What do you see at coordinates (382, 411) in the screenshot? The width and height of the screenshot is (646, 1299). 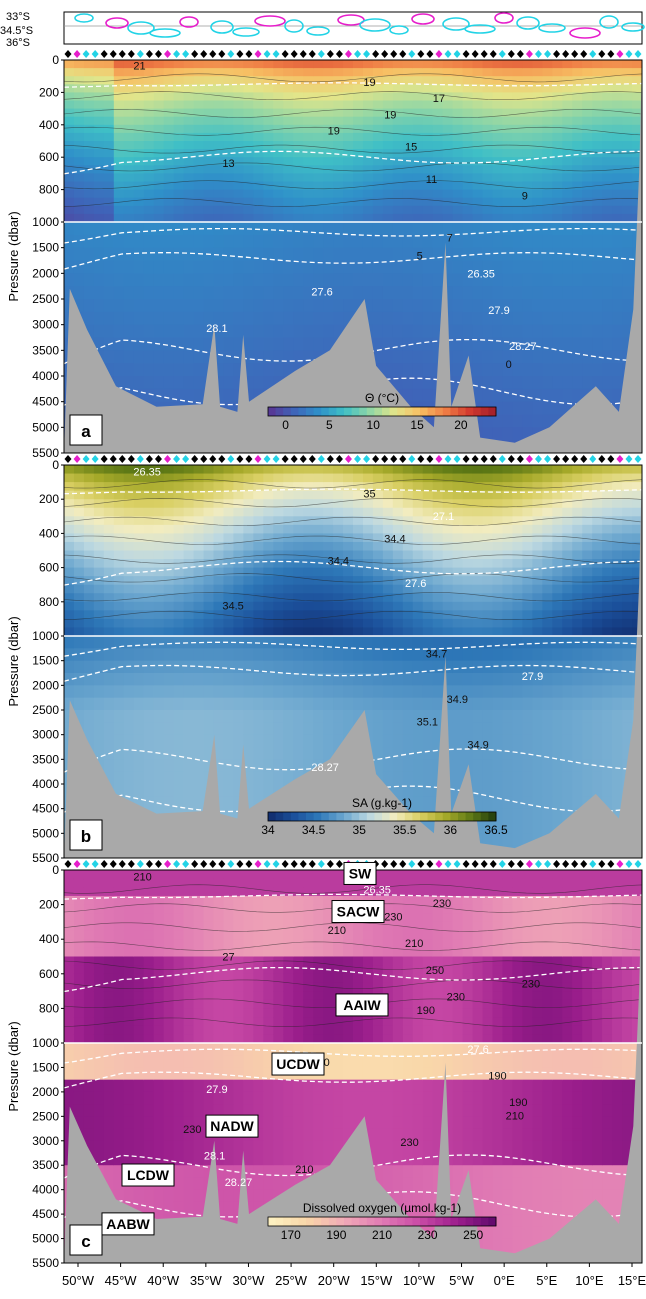 I see `colorbar-frame` at bounding box center [382, 411].